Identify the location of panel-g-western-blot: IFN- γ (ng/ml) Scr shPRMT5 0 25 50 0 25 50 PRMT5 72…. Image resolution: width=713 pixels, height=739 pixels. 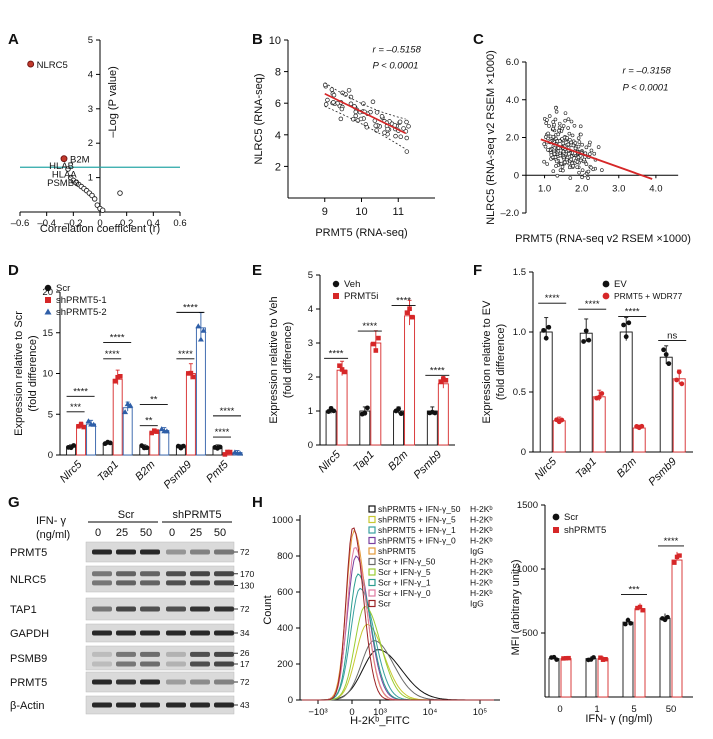
(132, 612).